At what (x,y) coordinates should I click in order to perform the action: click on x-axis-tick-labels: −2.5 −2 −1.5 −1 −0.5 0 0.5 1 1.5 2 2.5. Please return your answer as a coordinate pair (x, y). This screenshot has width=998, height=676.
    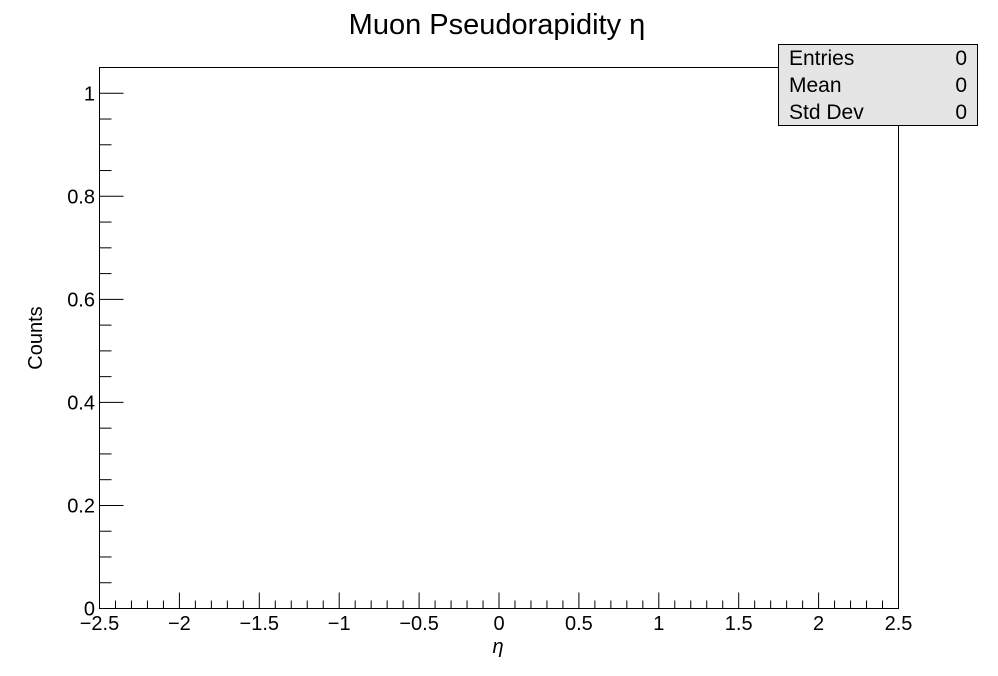
    Looking at the image, I should click on (496, 624).